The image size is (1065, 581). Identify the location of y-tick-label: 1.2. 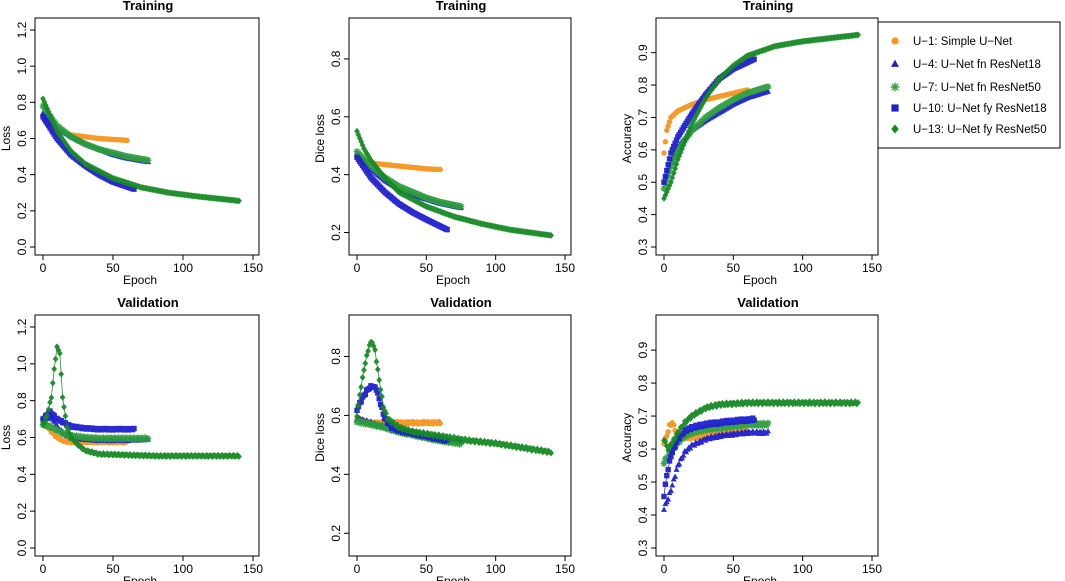
(22, 29).